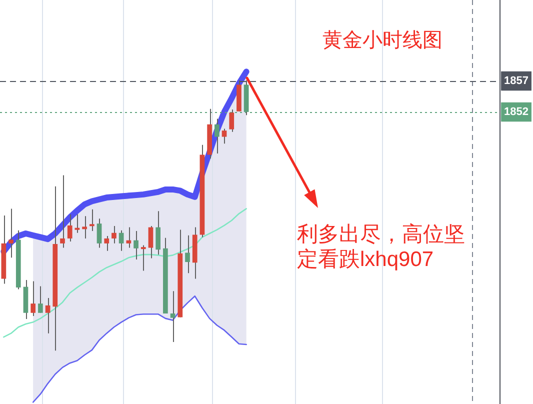  I want to click on annotation: 利多出尽，高位坚定看跌lxhq907, so click(381, 246).